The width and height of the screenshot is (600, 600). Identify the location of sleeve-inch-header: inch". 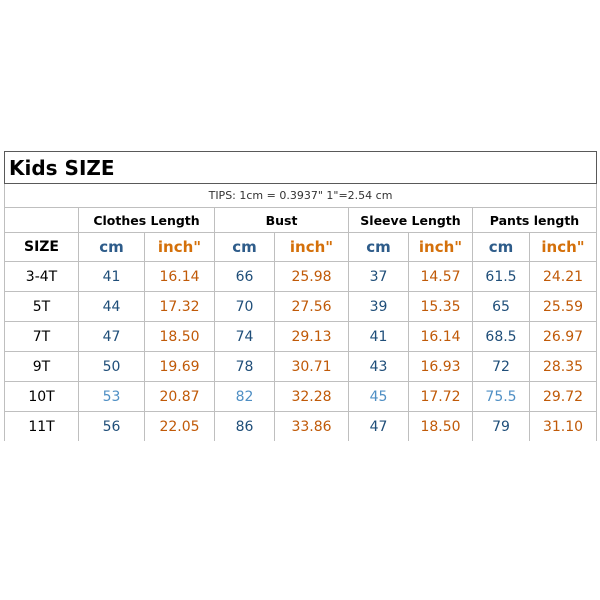
(440, 247).